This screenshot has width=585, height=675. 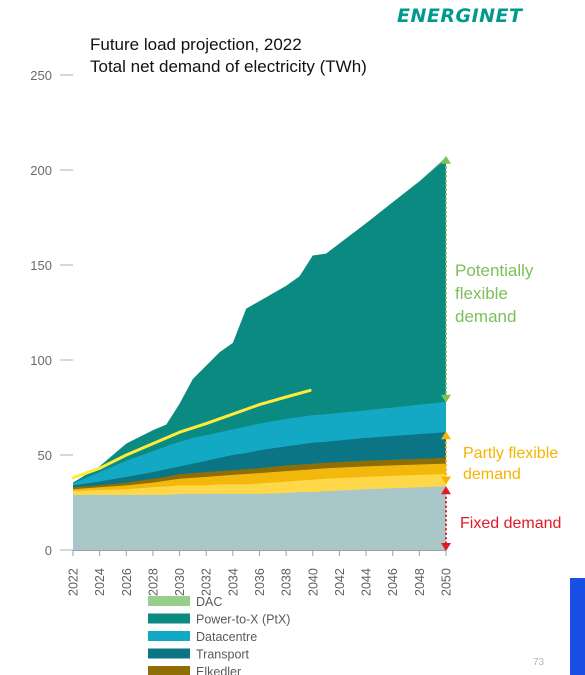 I want to click on accent-bar, so click(x=577, y=626).